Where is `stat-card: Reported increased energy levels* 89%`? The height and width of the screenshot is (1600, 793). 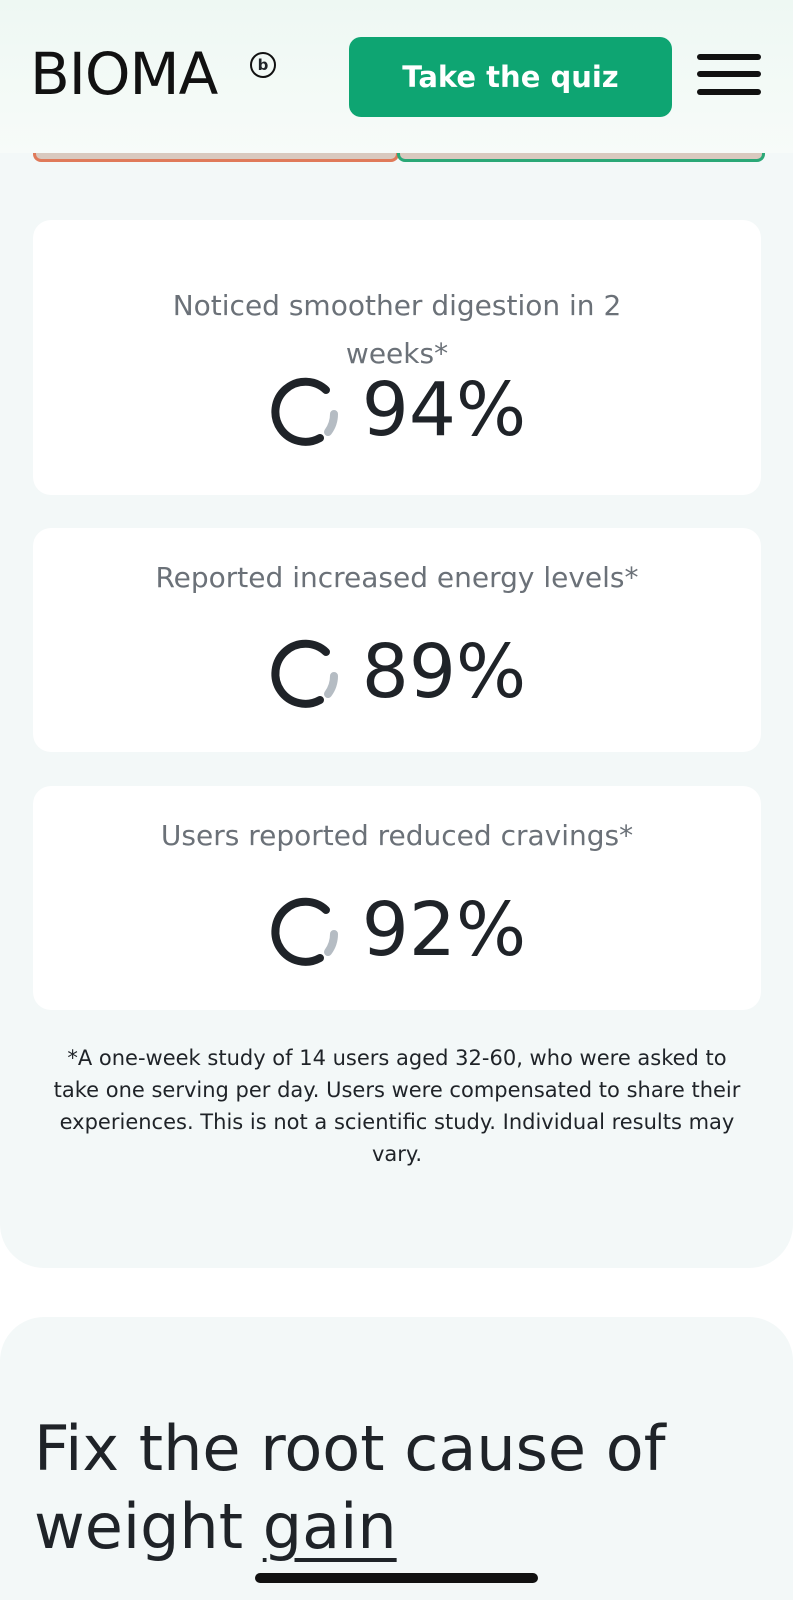
stat-card: Reported increased energy levels* 89% is located at coordinates (397, 640).